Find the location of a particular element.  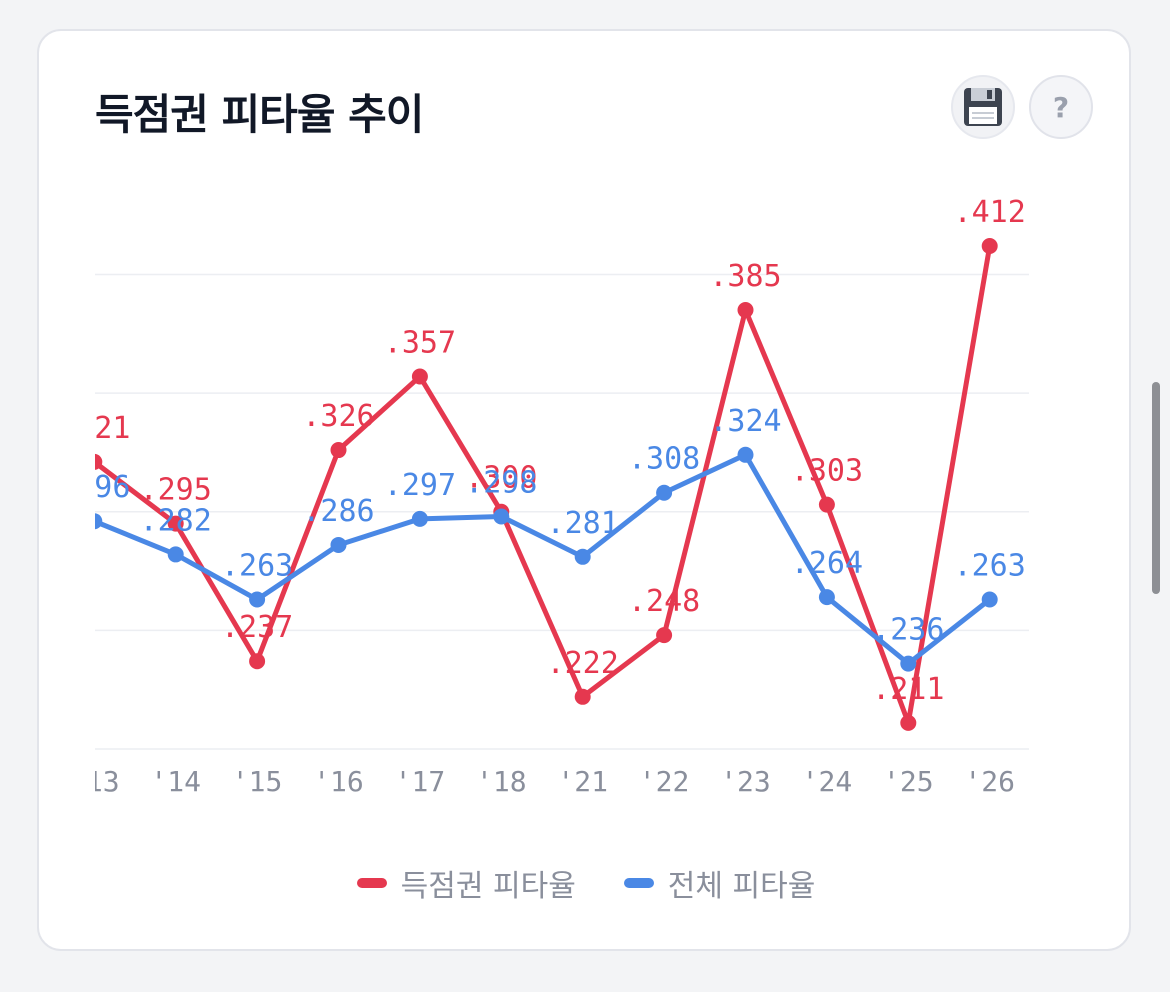

data-label-overall: .282 is located at coordinates (176, 520).